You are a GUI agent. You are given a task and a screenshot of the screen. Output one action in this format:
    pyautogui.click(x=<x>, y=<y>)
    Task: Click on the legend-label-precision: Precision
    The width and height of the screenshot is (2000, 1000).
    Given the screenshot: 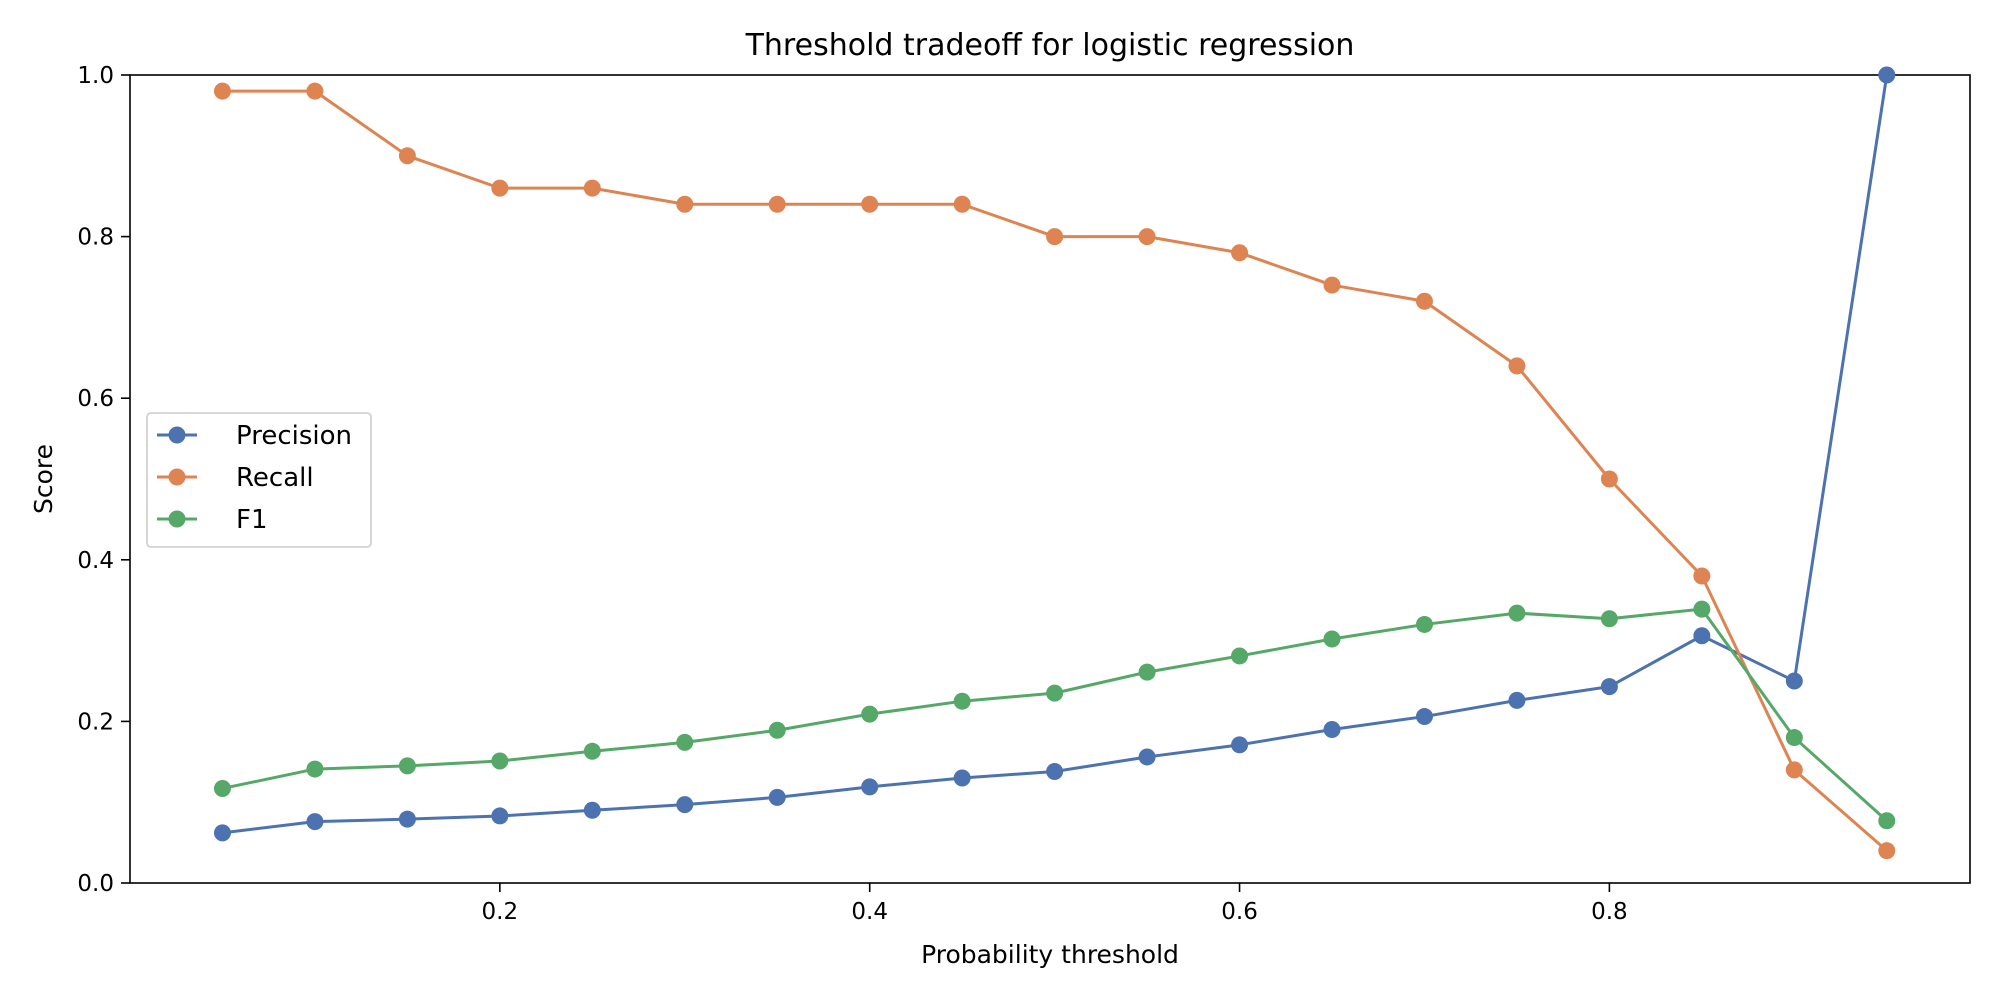 What is the action you would take?
    pyautogui.click(x=294, y=436)
    